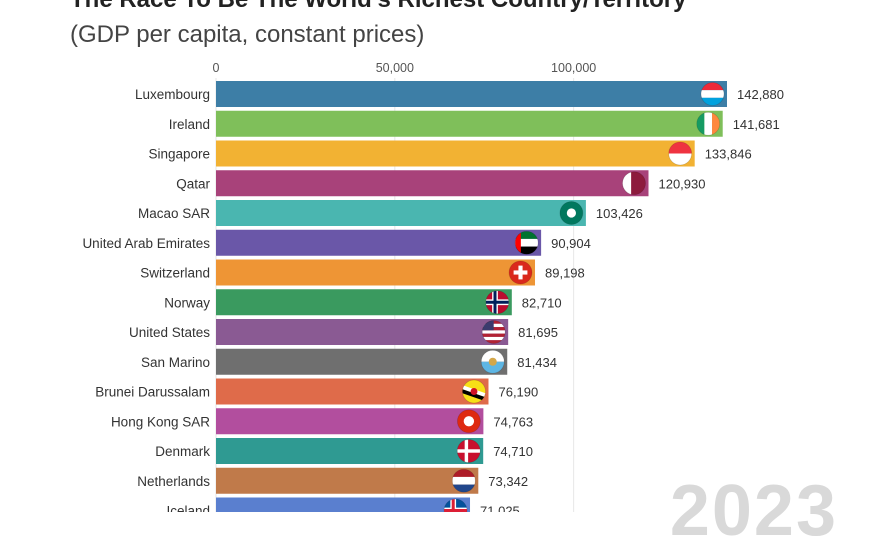 This screenshot has height=552, width=888. I want to click on denmark-flag-icon, so click(469, 451).